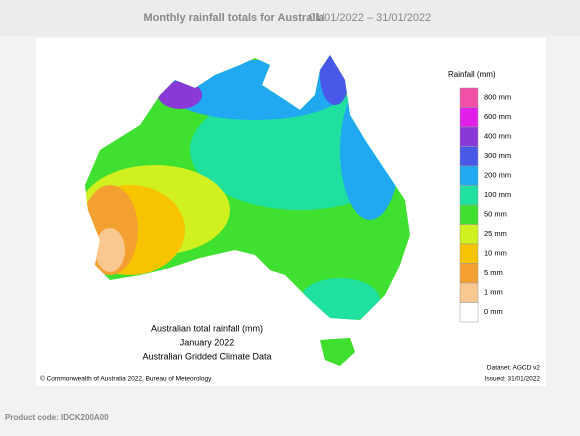 Image resolution: width=580 pixels, height=436 pixels. What do you see at coordinates (495, 233) in the screenshot?
I see `legend-label: 25 mm` at bounding box center [495, 233].